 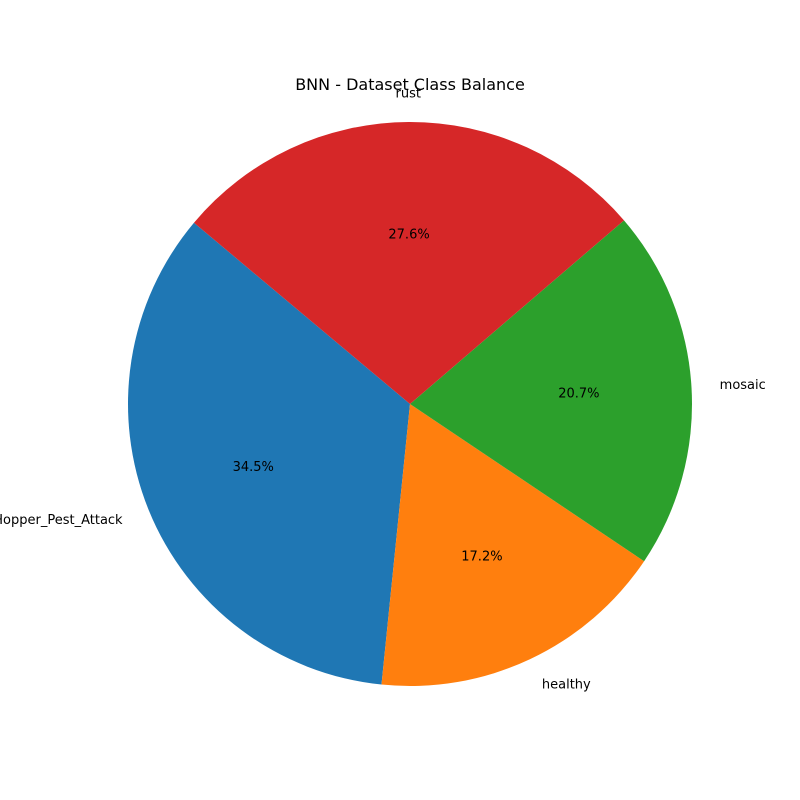 I want to click on pie-percent-label-healthy: 17.2%, so click(x=481, y=557).